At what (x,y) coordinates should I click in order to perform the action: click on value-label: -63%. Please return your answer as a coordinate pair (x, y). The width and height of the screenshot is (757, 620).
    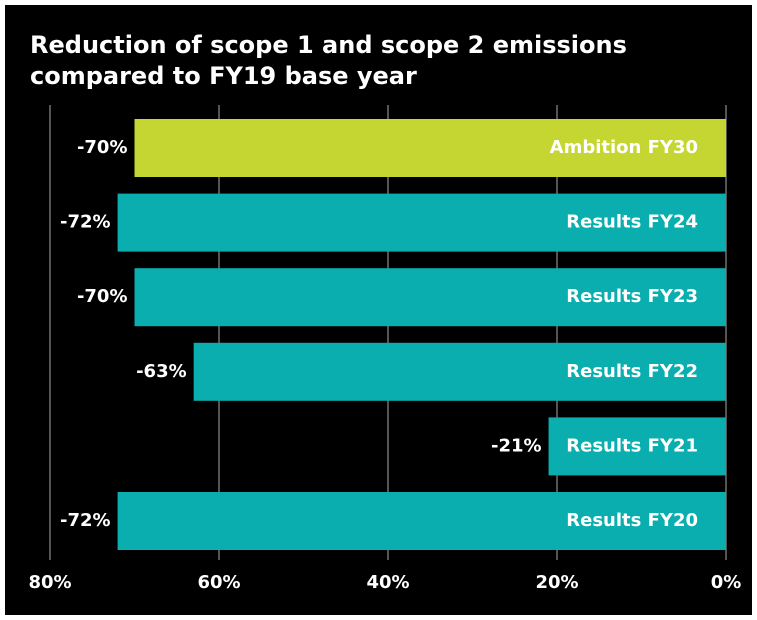
    Looking at the image, I should click on (161, 371).